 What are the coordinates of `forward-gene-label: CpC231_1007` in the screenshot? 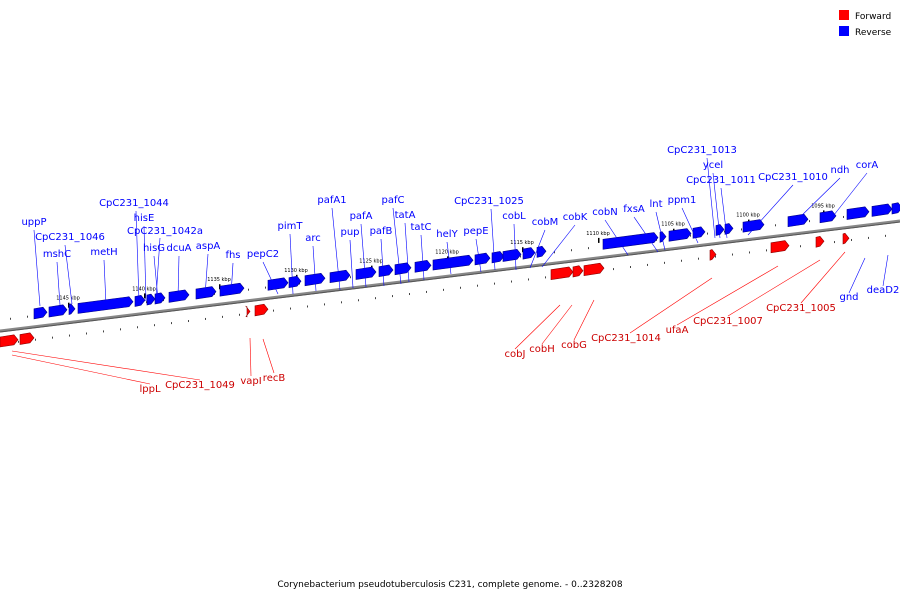 It's located at (728, 321).